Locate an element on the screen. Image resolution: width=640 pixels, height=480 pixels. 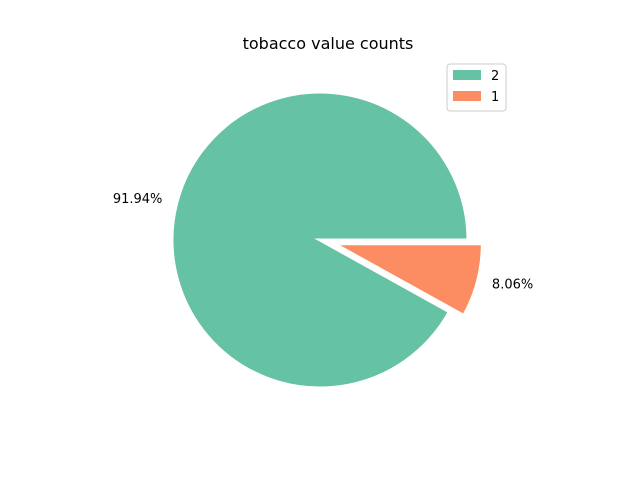
legend-label-1: 1 is located at coordinates (495, 97).